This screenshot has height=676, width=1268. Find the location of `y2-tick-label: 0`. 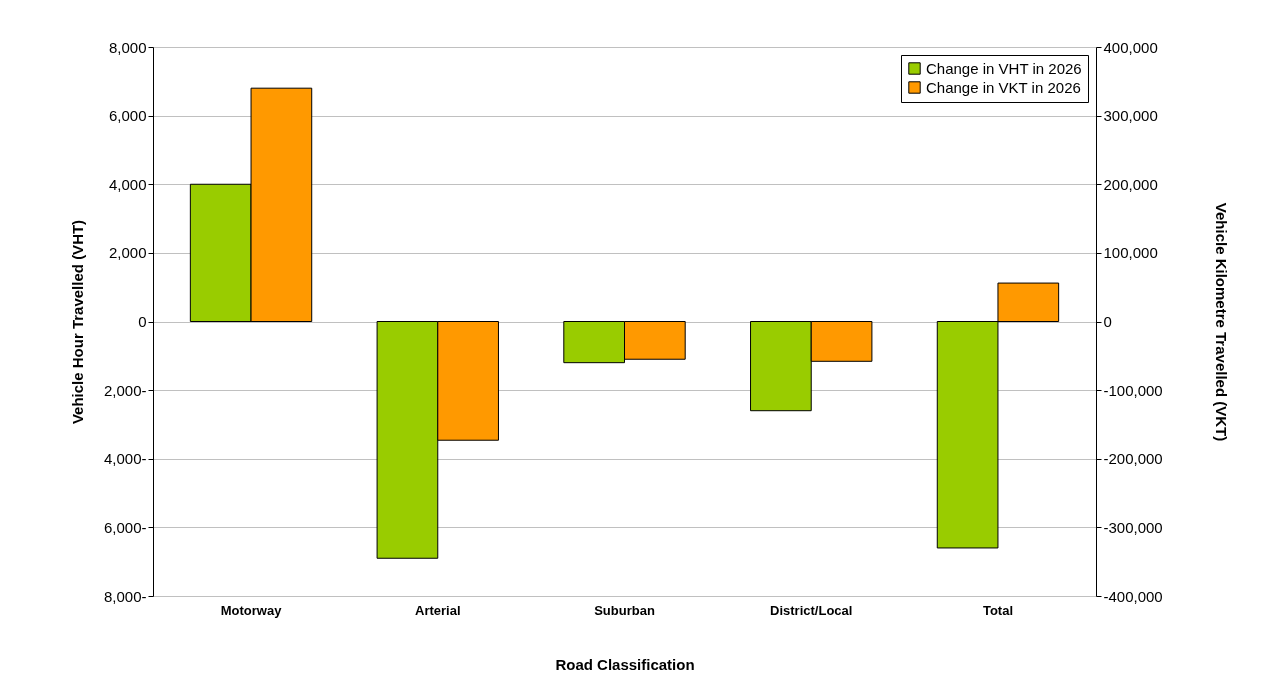

y2-tick-label: 0 is located at coordinates (1107, 321).